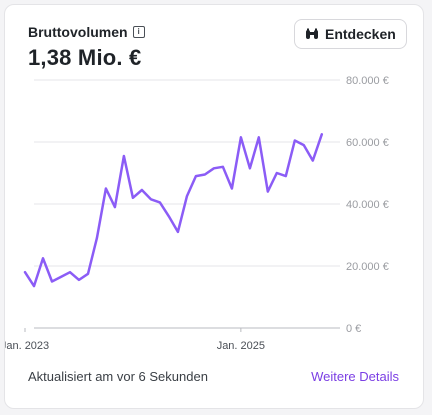 Image resolution: width=432 pixels, height=415 pixels. Describe the element at coordinates (85, 57) in the screenshot. I see `total-value: 1,38 Mio. €` at that location.